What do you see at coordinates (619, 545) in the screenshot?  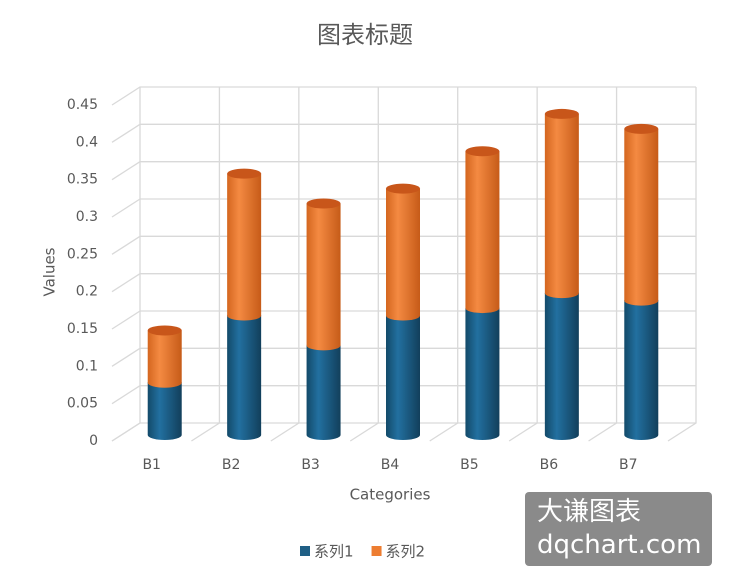 I see `watermark-line: dqchart.com` at bounding box center [619, 545].